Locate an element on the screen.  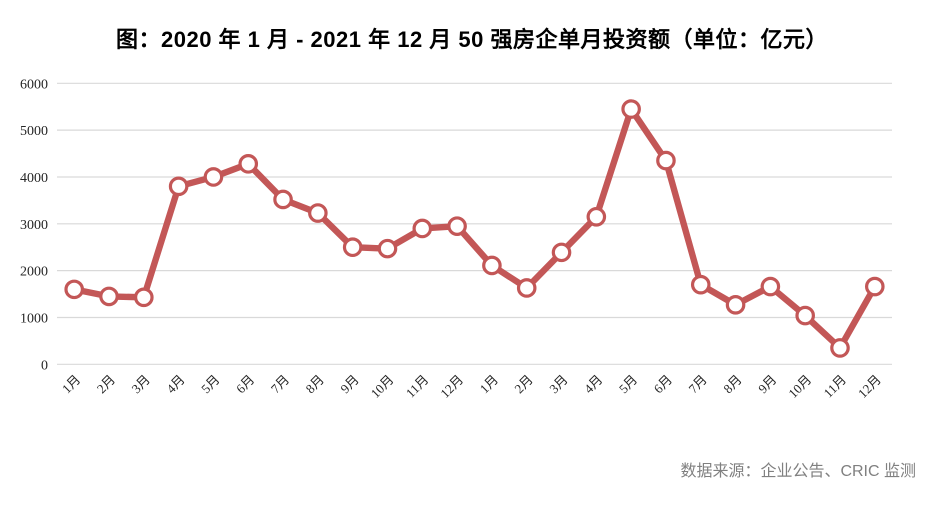
y-tick-label: 3000 is located at coordinates (34, 225).